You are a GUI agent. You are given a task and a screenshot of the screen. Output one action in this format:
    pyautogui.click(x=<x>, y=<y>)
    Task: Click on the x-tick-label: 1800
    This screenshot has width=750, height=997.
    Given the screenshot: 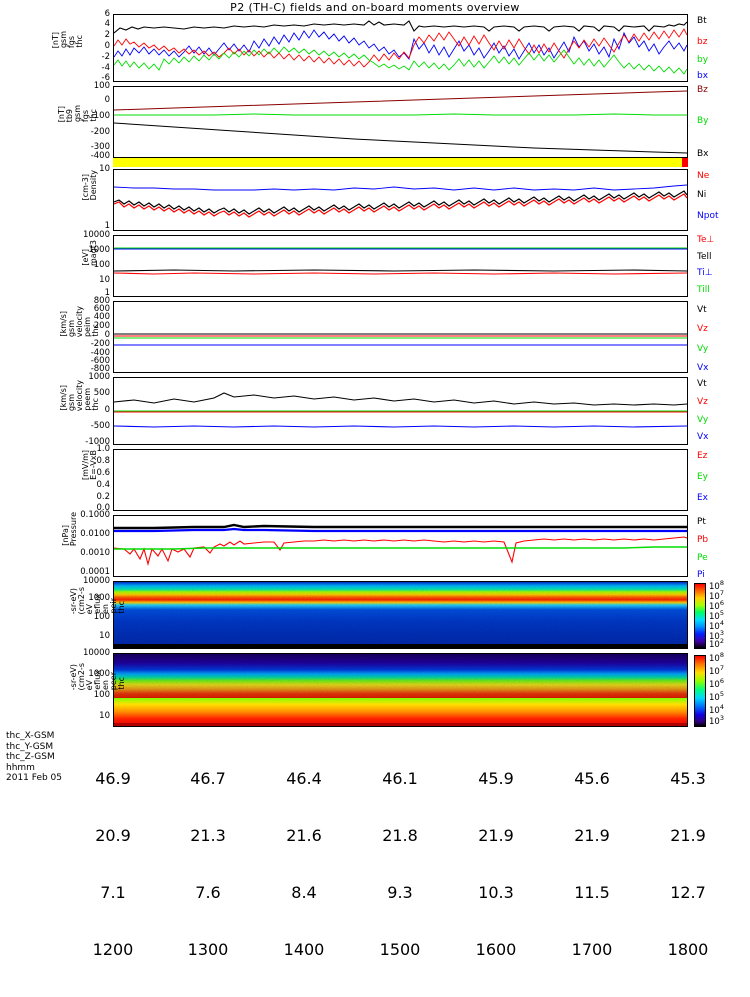 What is the action you would take?
    pyautogui.click(x=688, y=949)
    